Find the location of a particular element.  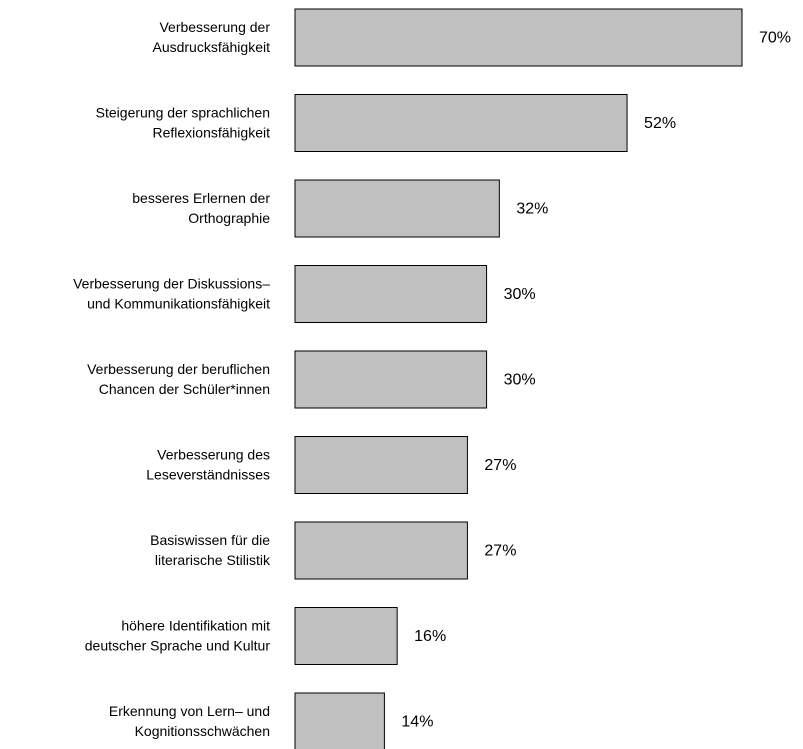

category-label: und Kommunikationsfähigkeit is located at coordinates (178, 304).